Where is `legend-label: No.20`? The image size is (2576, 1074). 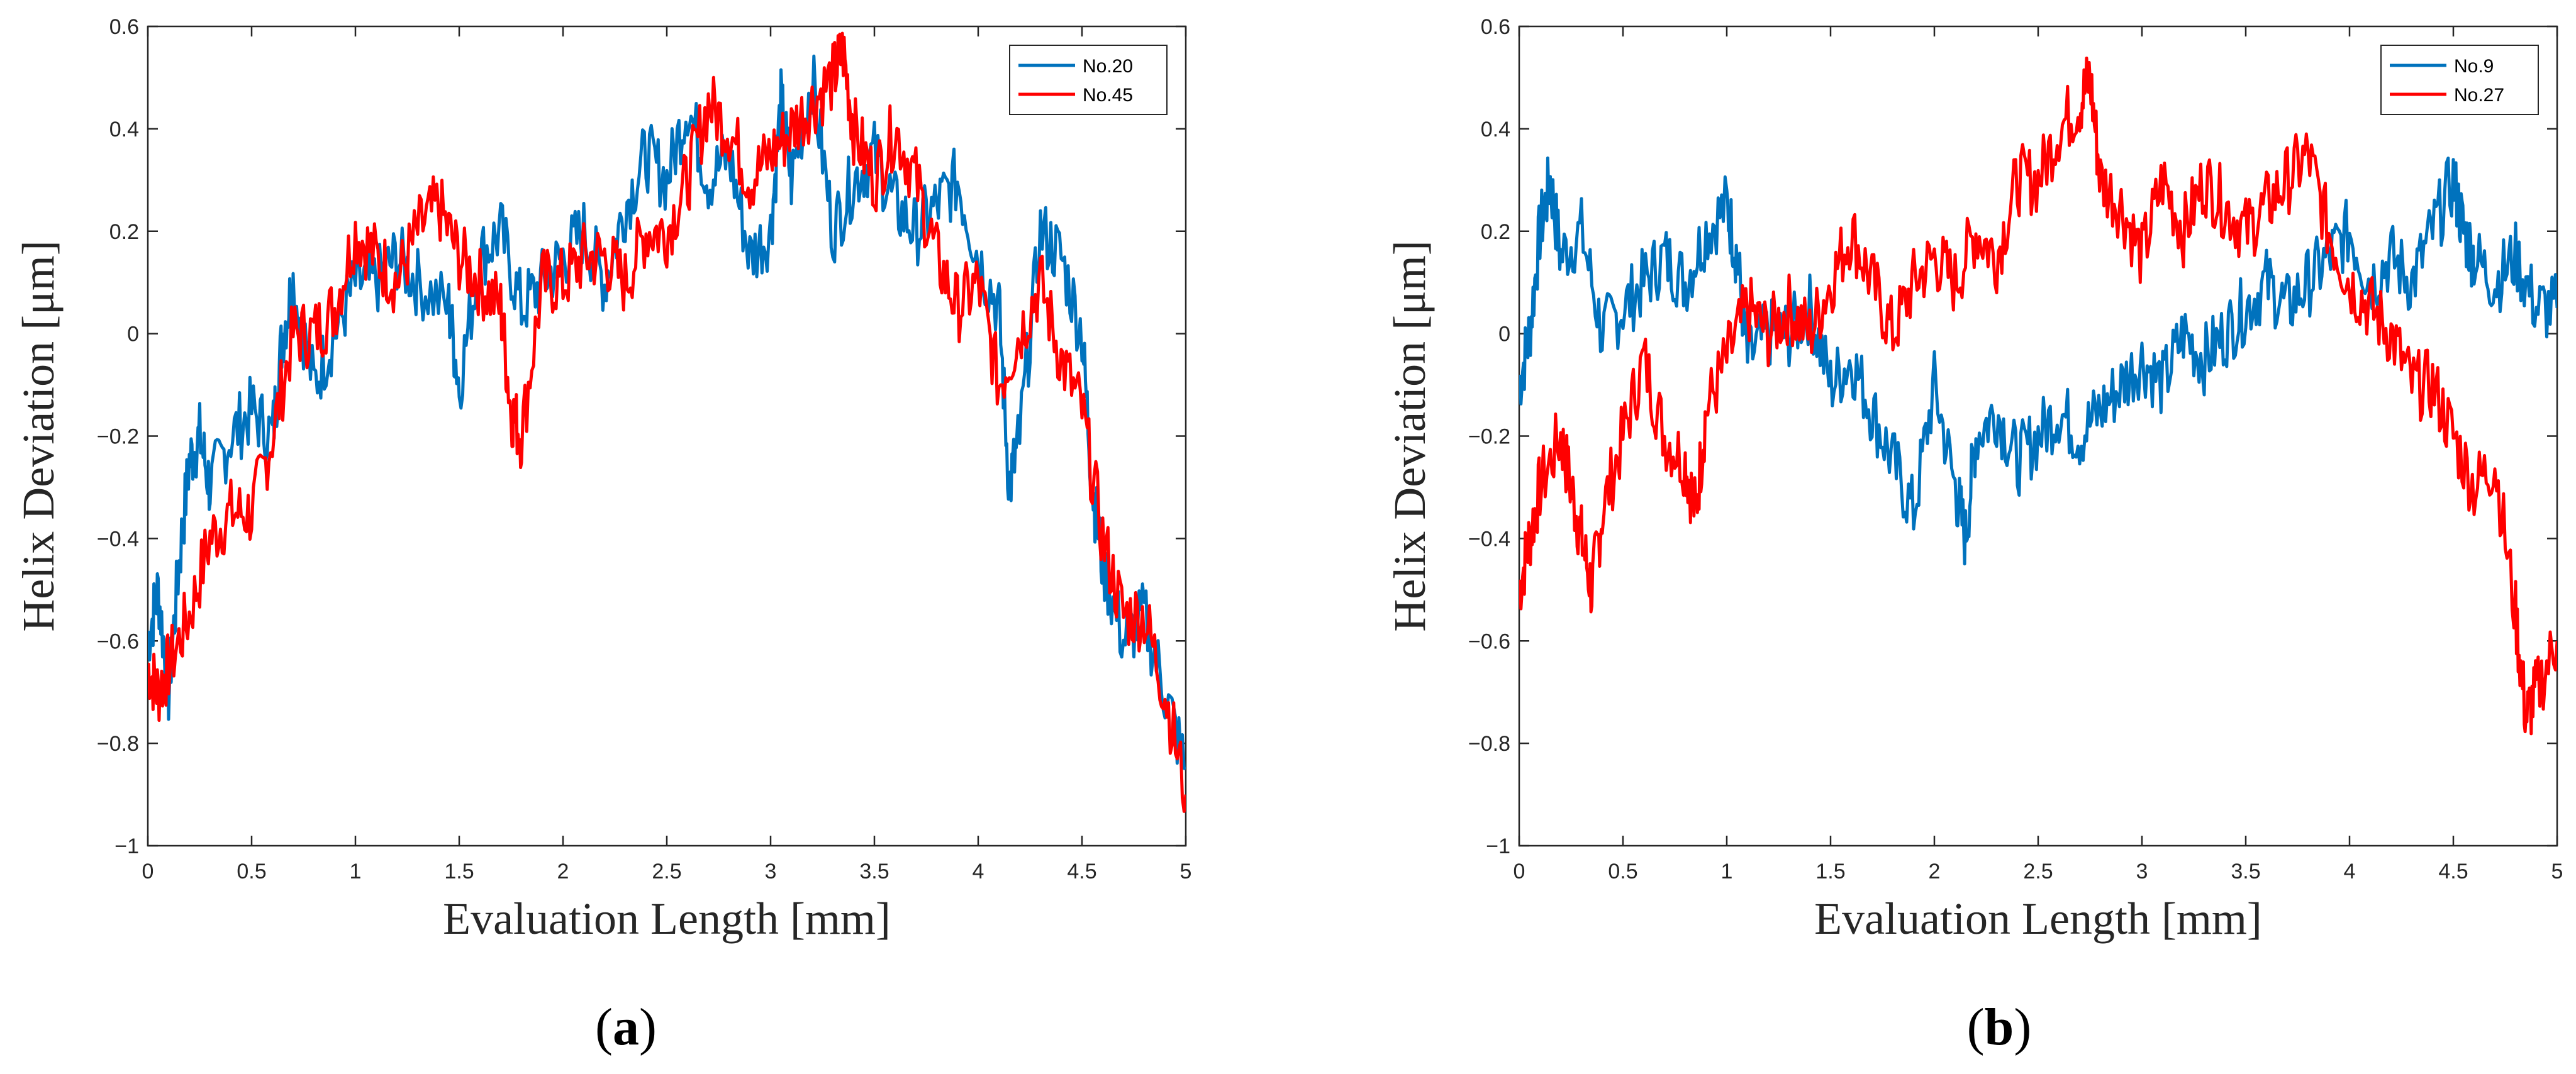
legend-label: No.20 is located at coordinates (1108, 66).